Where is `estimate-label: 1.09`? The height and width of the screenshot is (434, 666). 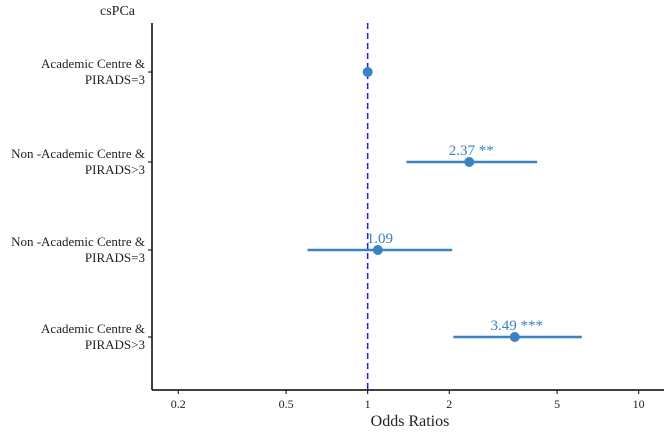 estimate-label: 1.09 is located at coordinates (380, 239).